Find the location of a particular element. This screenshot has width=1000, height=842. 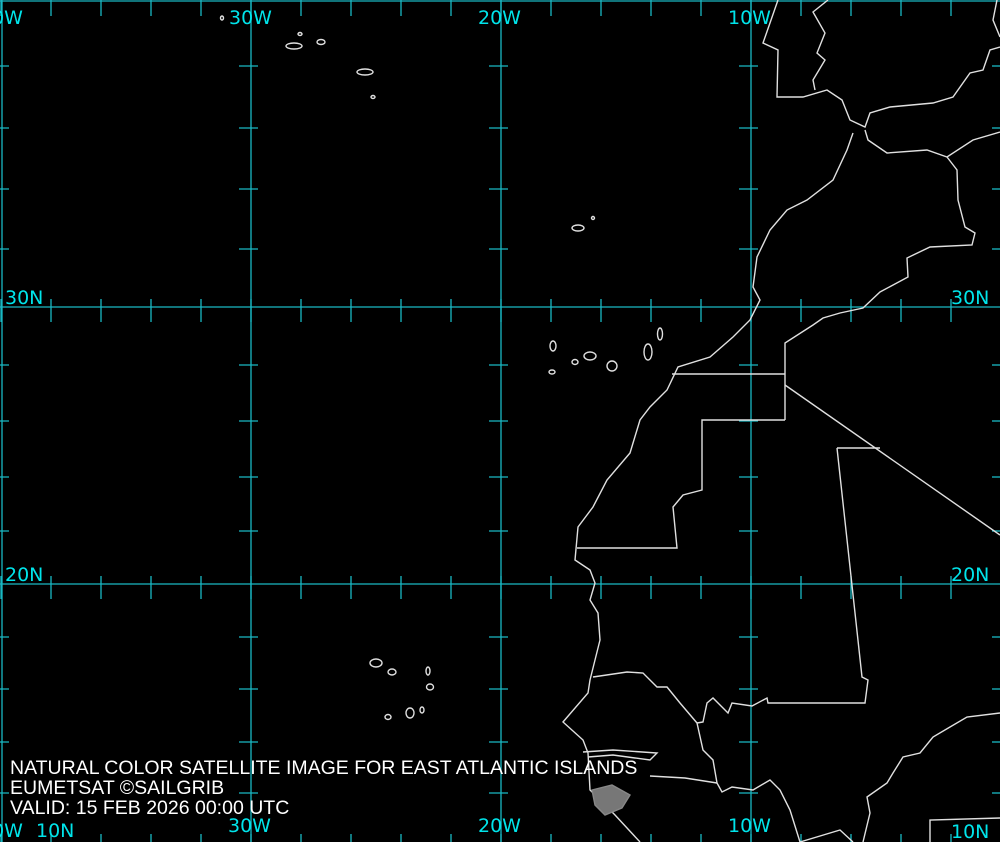

lon-label-bottom-40w: 40W is located at coordinates (11, 831).